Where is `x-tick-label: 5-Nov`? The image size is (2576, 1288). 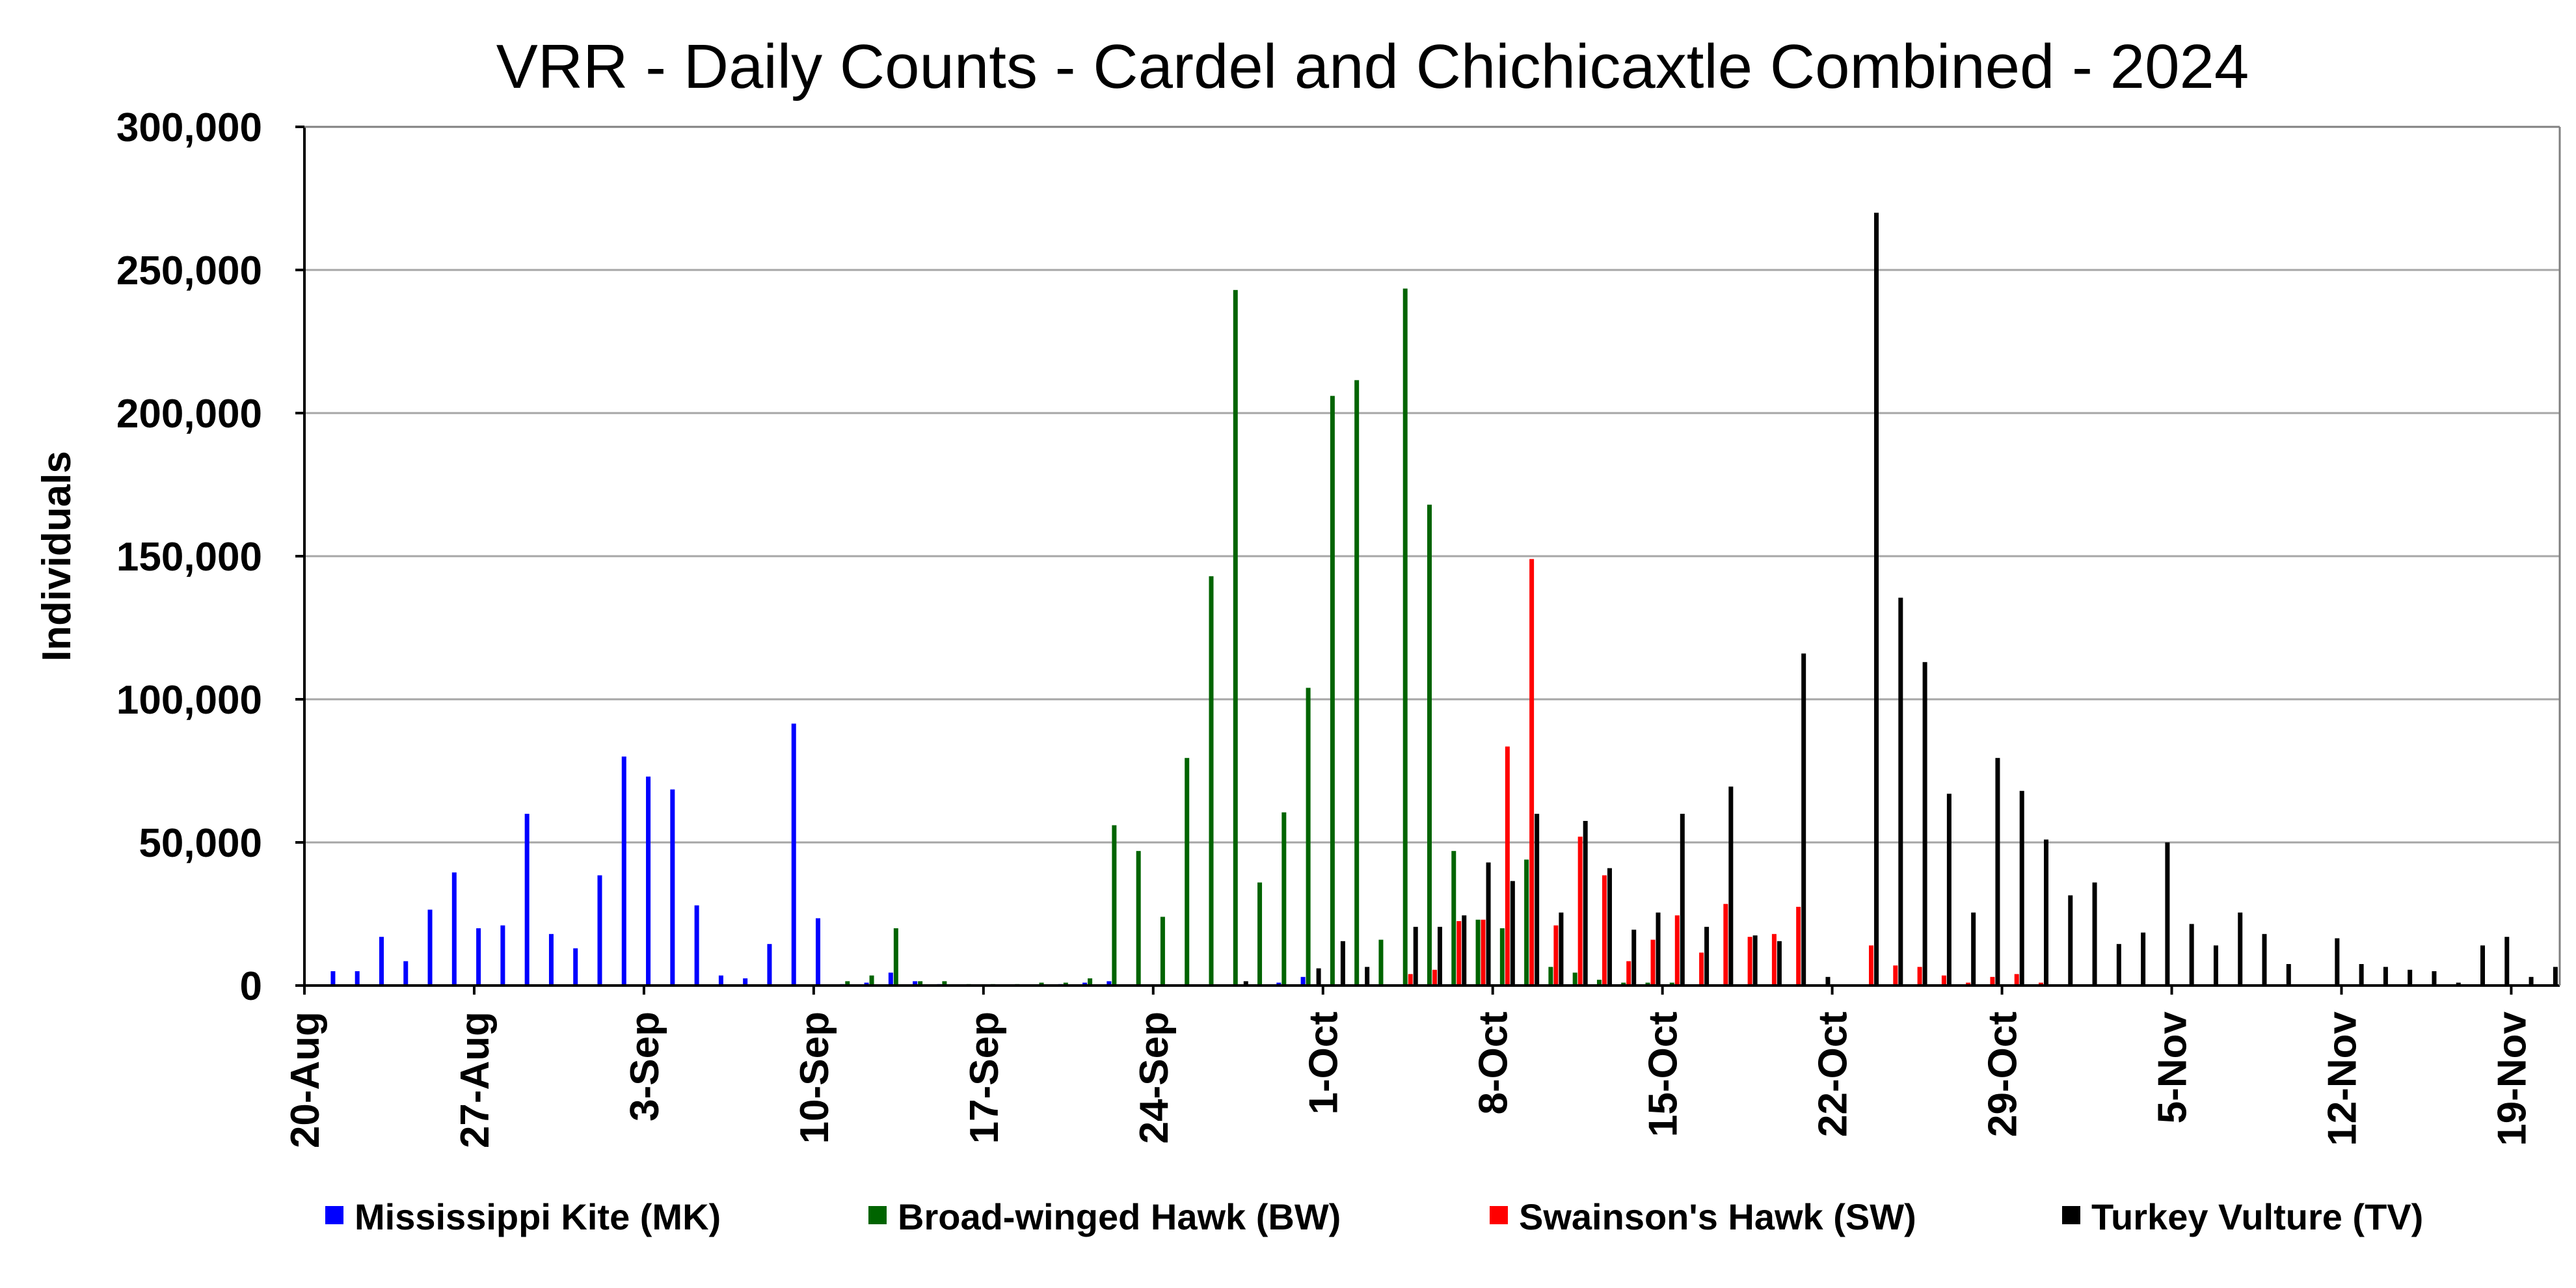
x-tick-label: 5-Nov is located at coordinates (2173, 1067).